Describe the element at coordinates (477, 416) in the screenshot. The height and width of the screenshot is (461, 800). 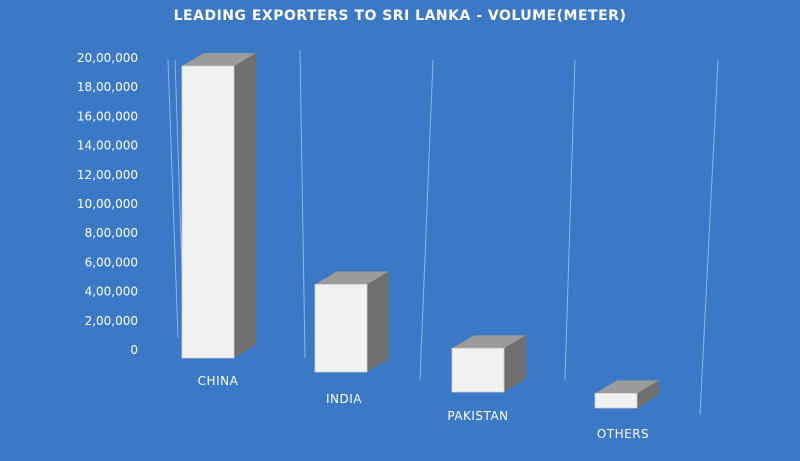
I see `x-tick-label: PAKISTAN` at that location.